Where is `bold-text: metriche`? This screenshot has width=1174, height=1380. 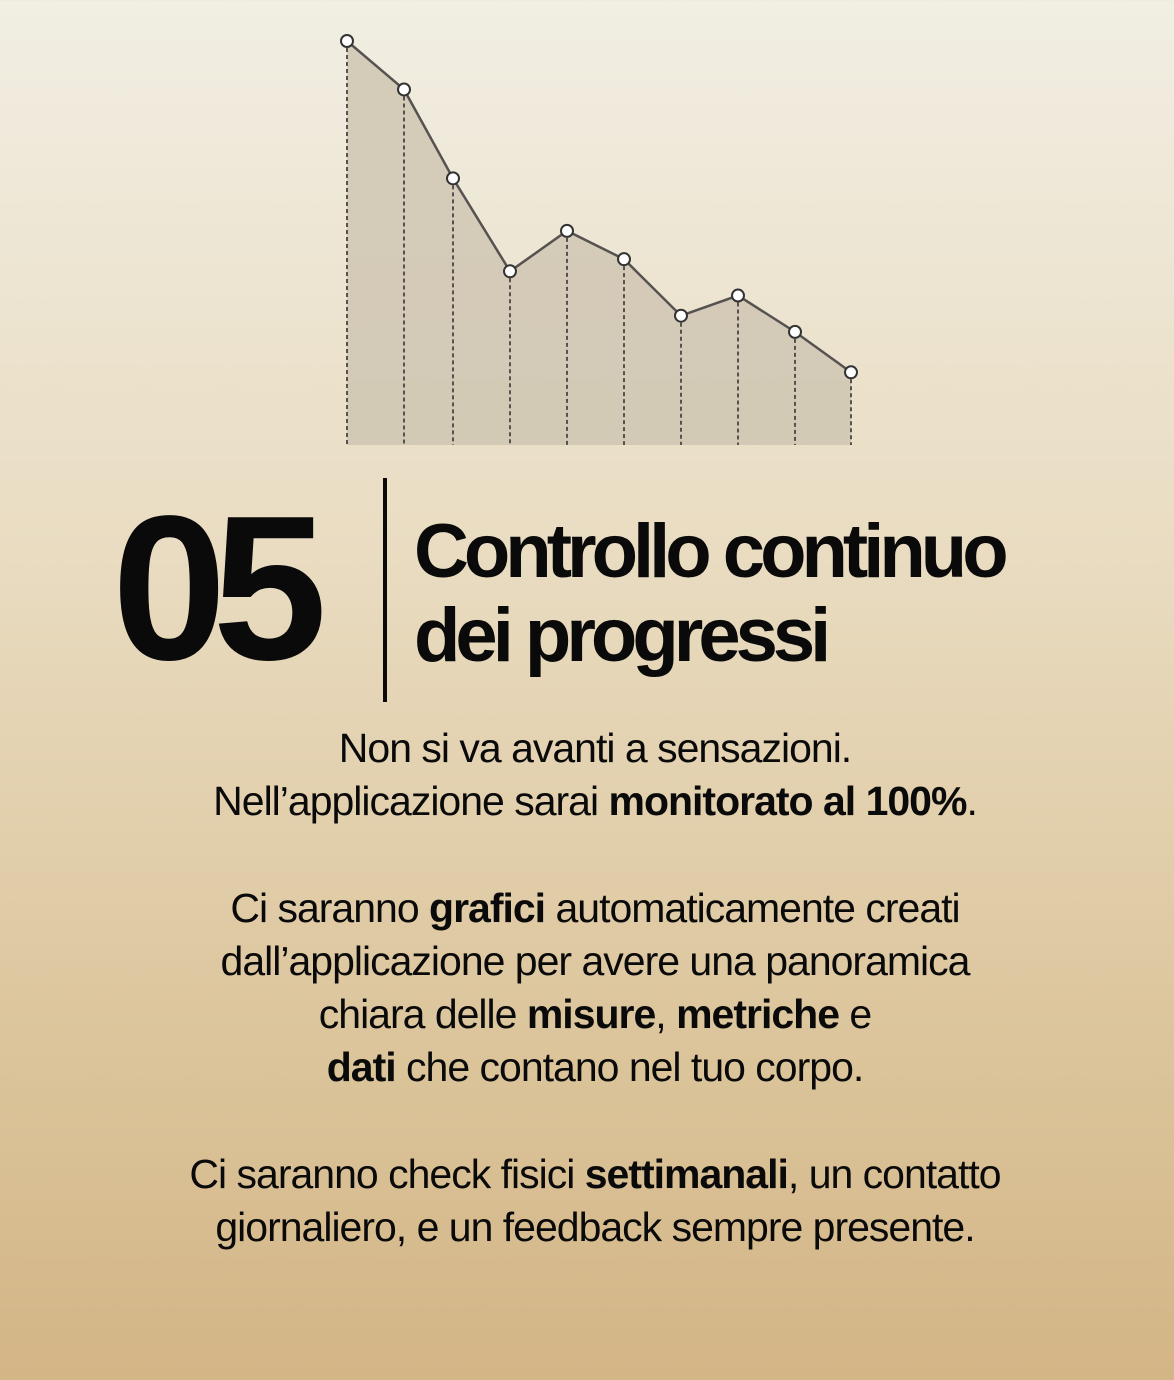 bold-text: metriche is located at coordinates (758, 1014).